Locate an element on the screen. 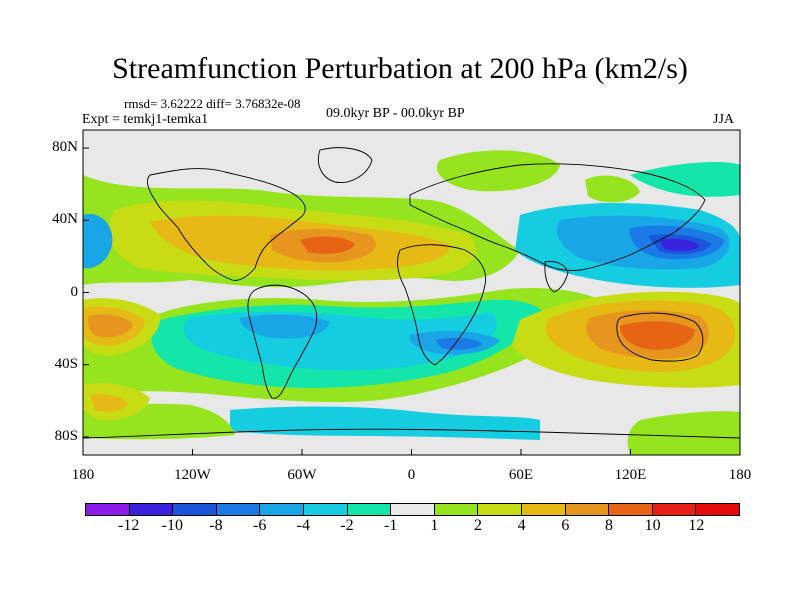 This screenshot has width=800, height=600. period-label: 09.0kyr BP - 00.0kyr BP is located at coordinates (395, 113).